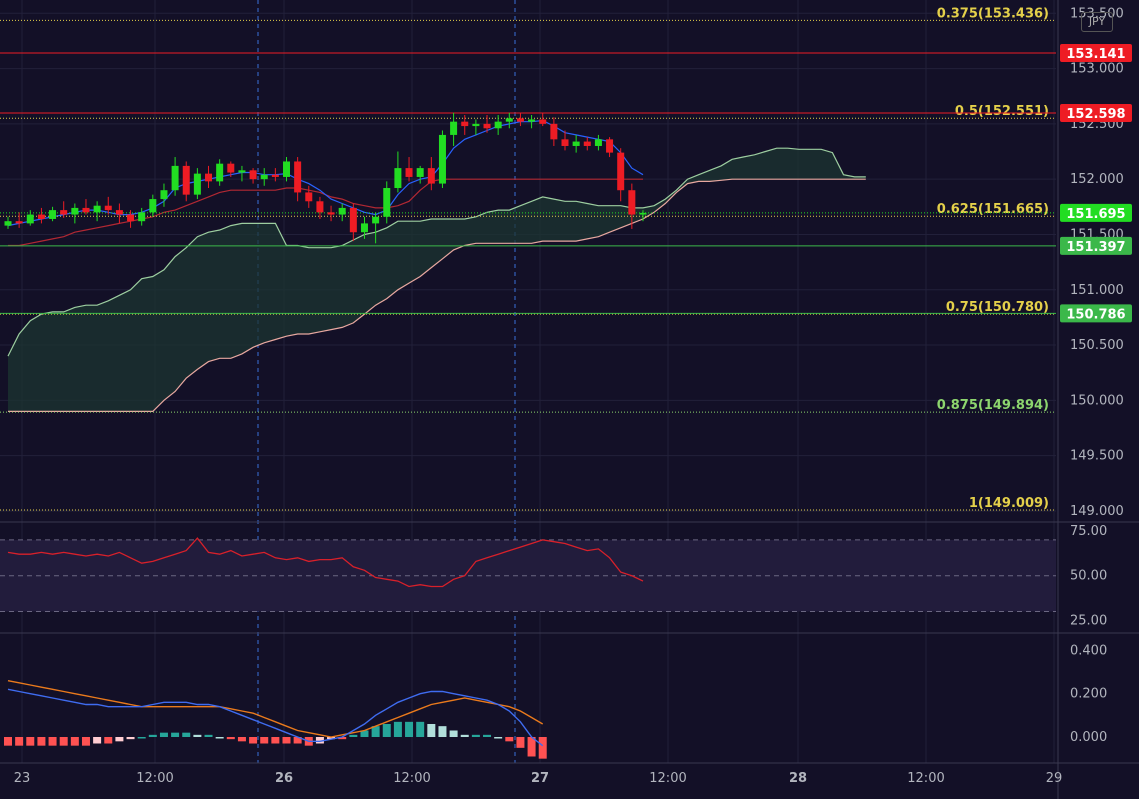 Image resolution: width=1139 pixels, height=799 pixels. Describe the element at coordinates (1097, 179) in the screenshot. I see `price-axis-tick: 152.000` at that location.